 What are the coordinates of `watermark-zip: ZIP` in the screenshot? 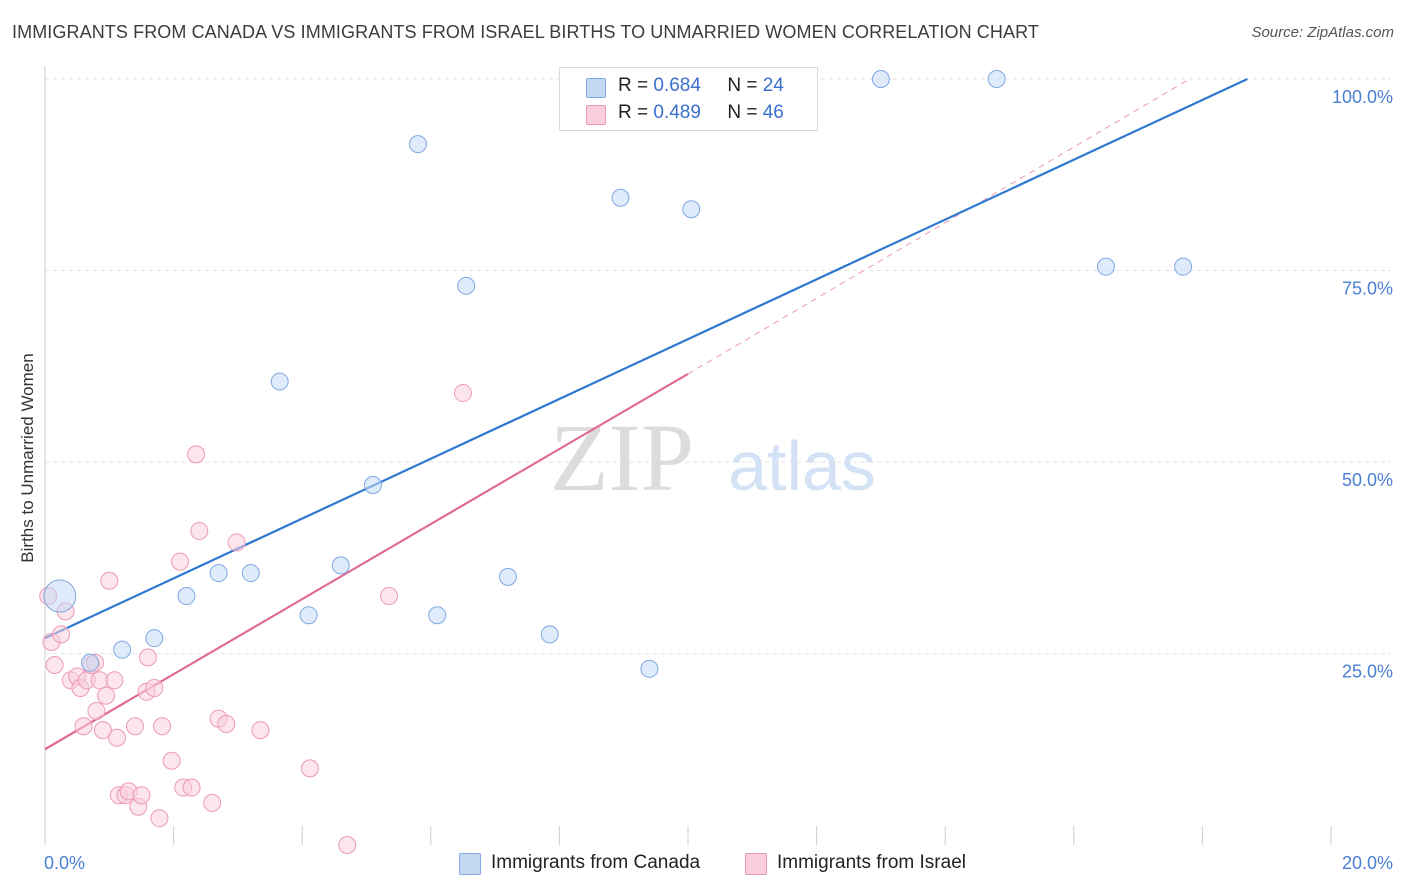 It's located at (622, 457).